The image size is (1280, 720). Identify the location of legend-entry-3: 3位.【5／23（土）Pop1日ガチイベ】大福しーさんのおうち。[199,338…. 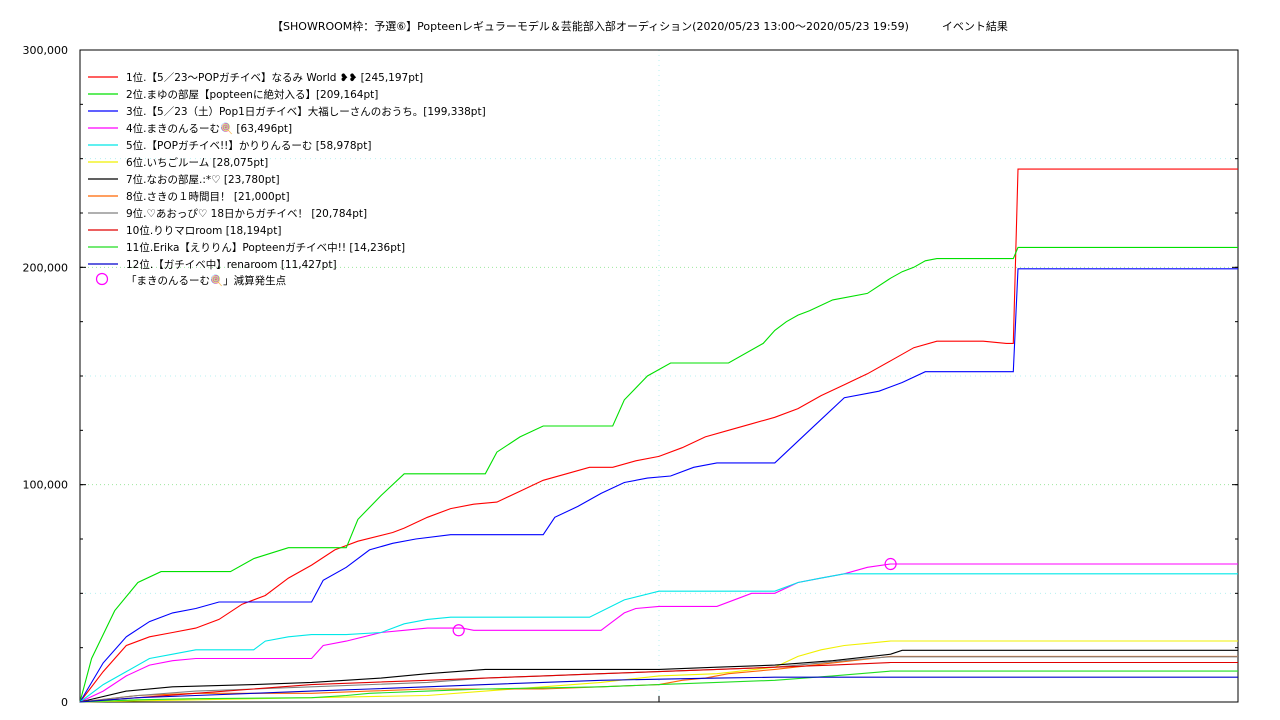
(306, 111).